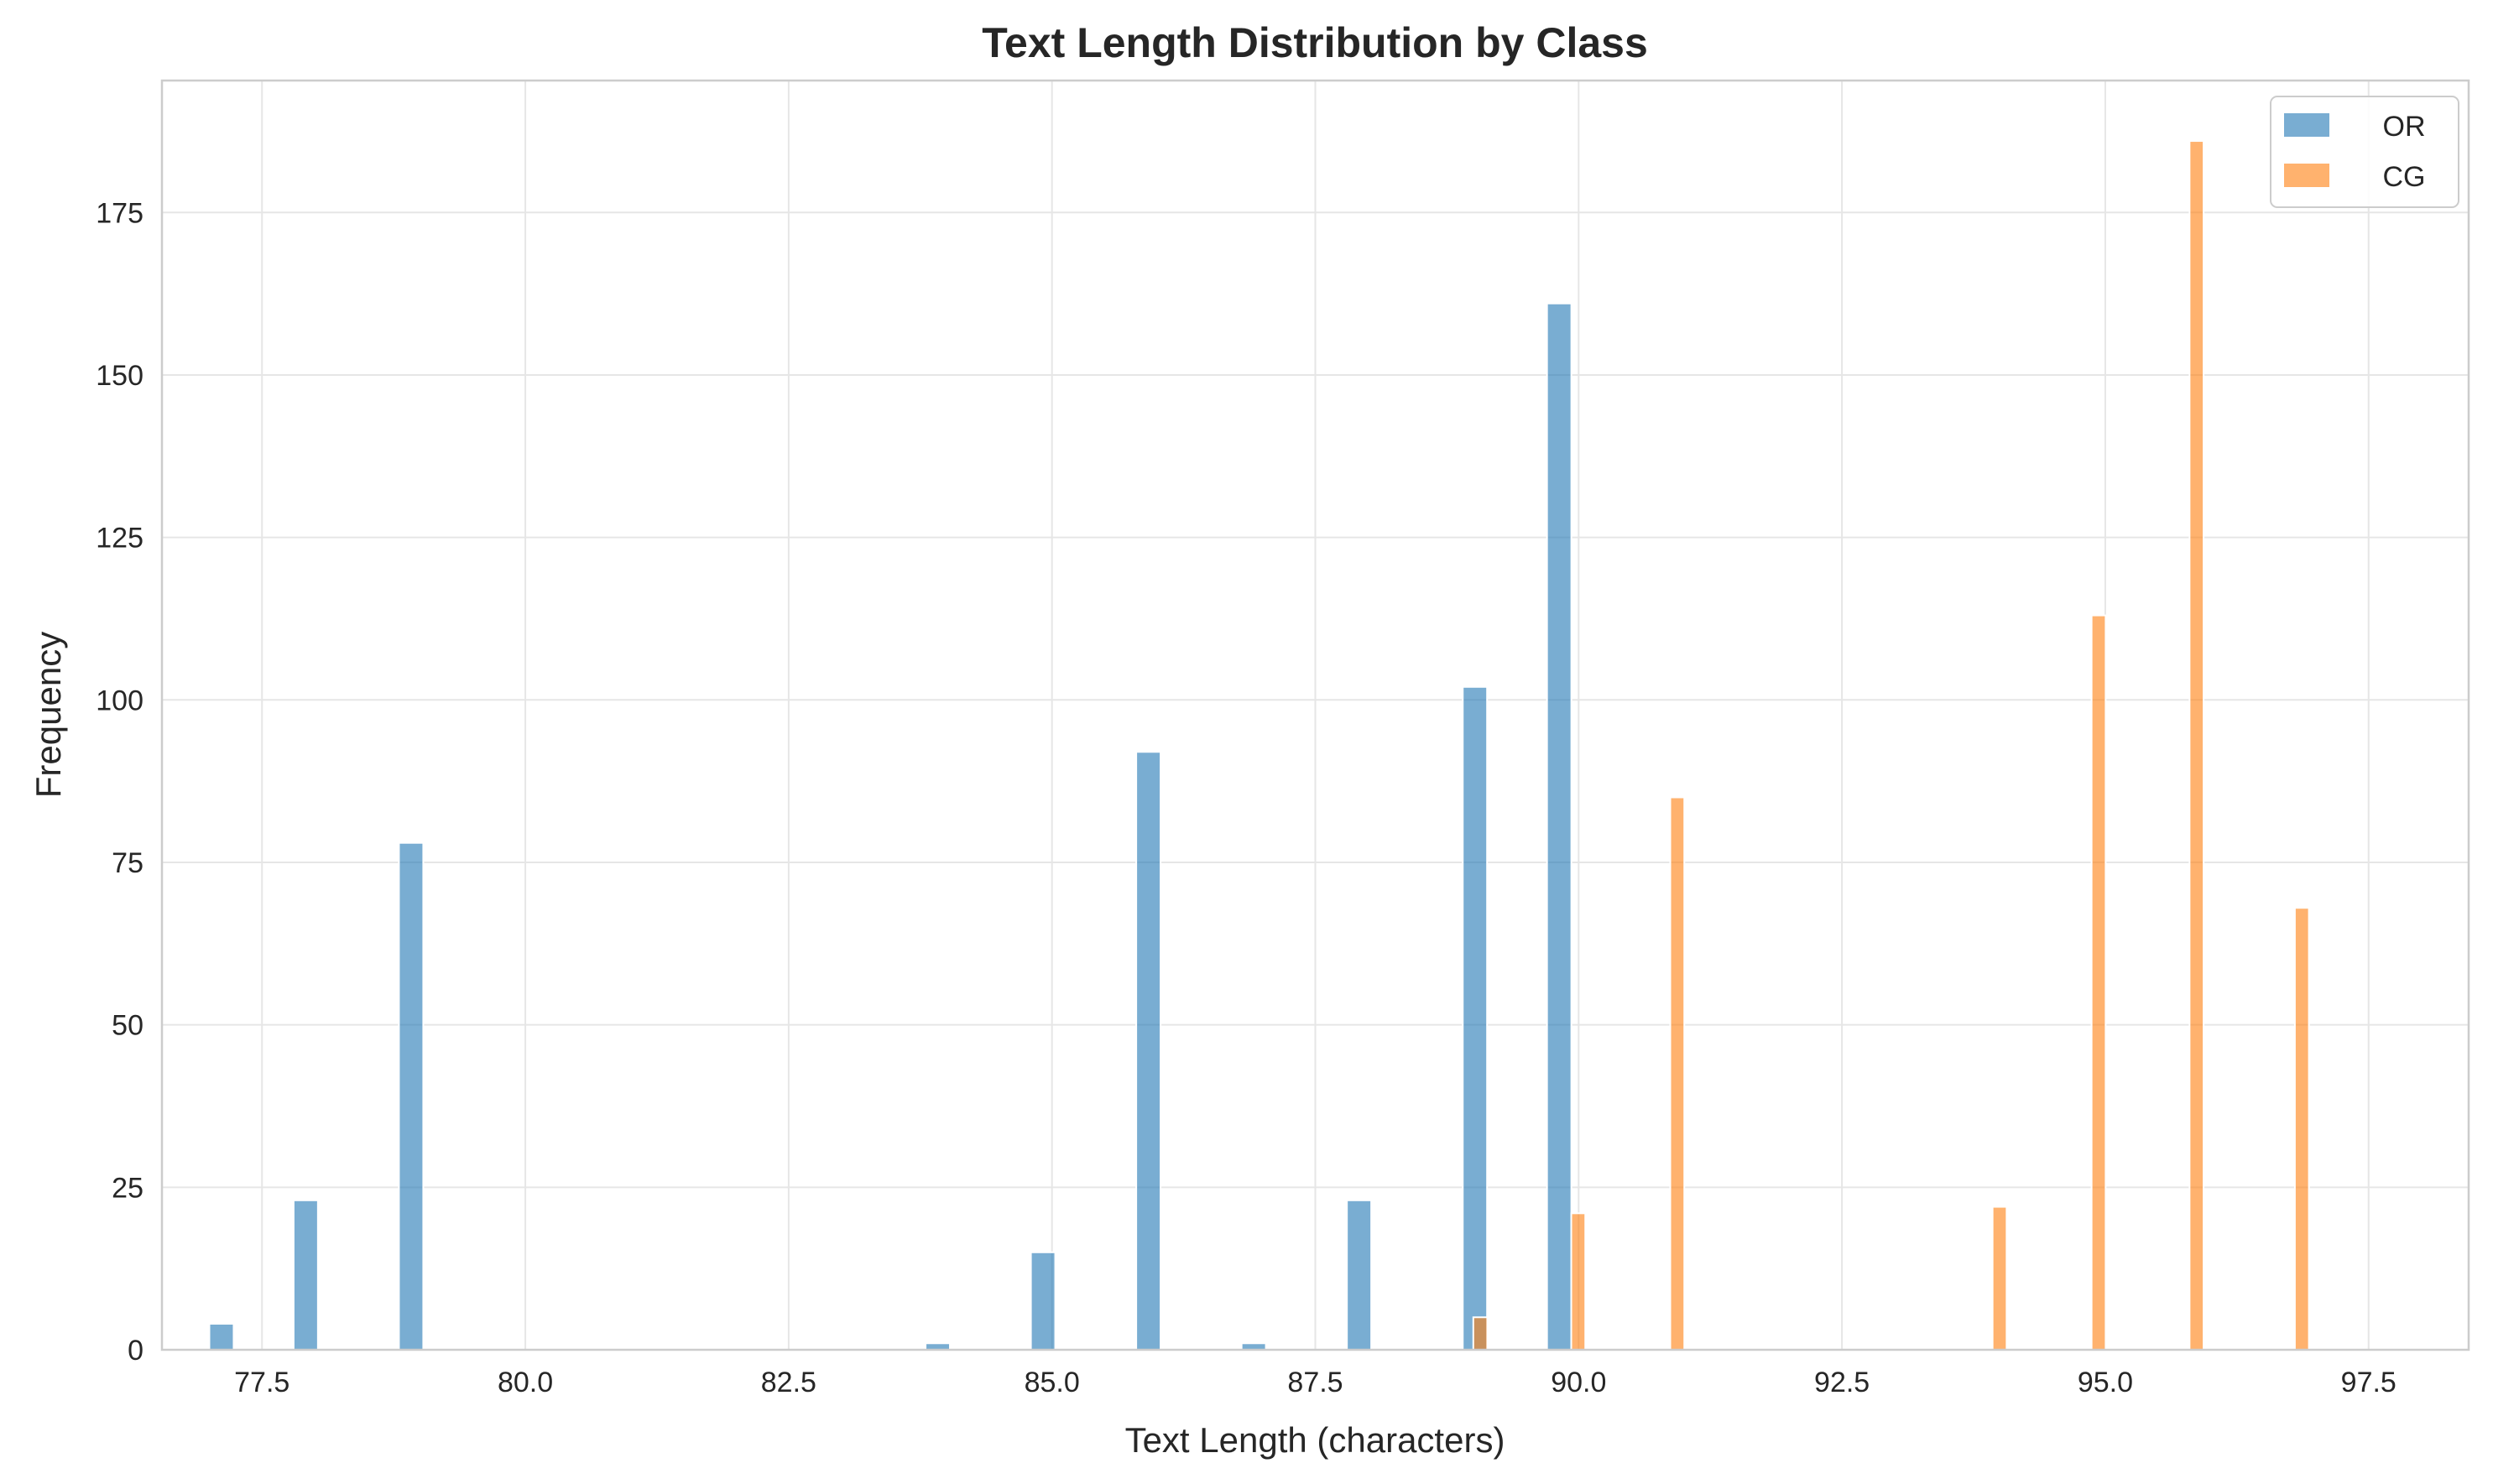 The width and height of the screenshot is (2493, 1484). Describe the element at coordinates (1315, 1382) in the screenshot. I see `x-tick-label: 87.5` at that location.